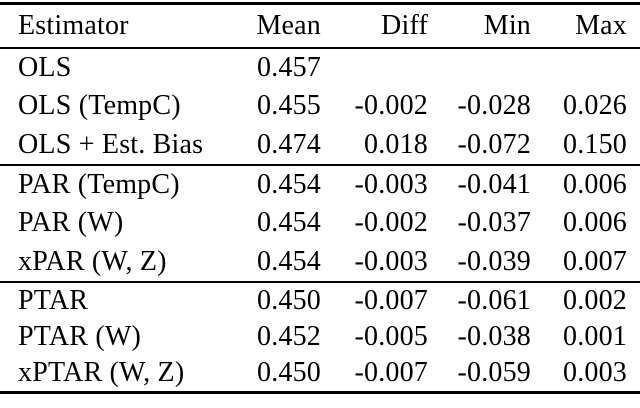  Describe the element at coordinates (595, 300) in the screenshot. I see `cell-max: 0.002` at that location.